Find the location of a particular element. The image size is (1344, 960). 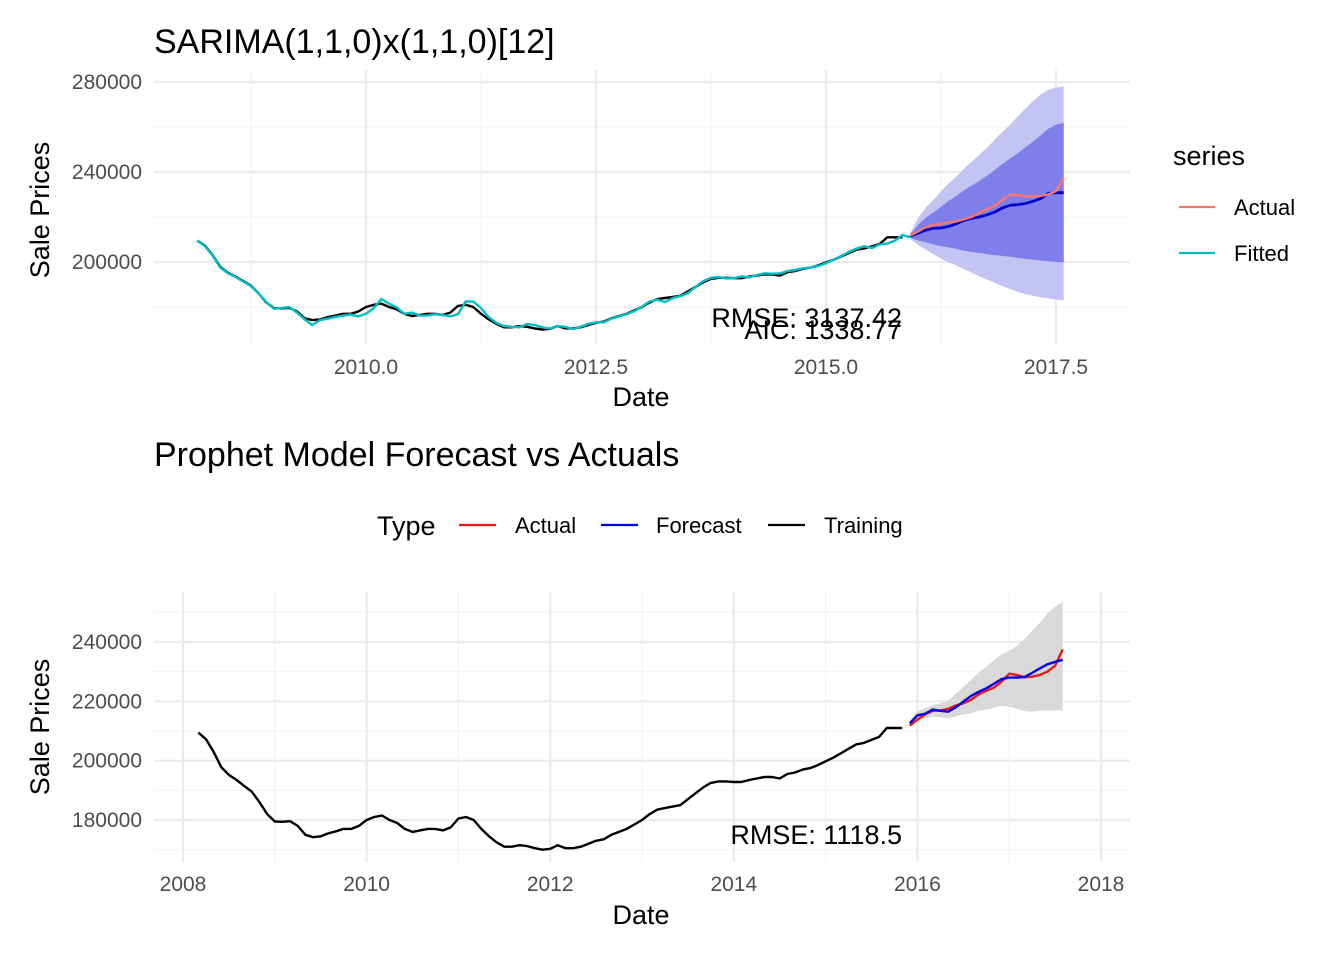

sarima-y-ticks: 200000 240000 280000 is located at coordinates (107, 172).